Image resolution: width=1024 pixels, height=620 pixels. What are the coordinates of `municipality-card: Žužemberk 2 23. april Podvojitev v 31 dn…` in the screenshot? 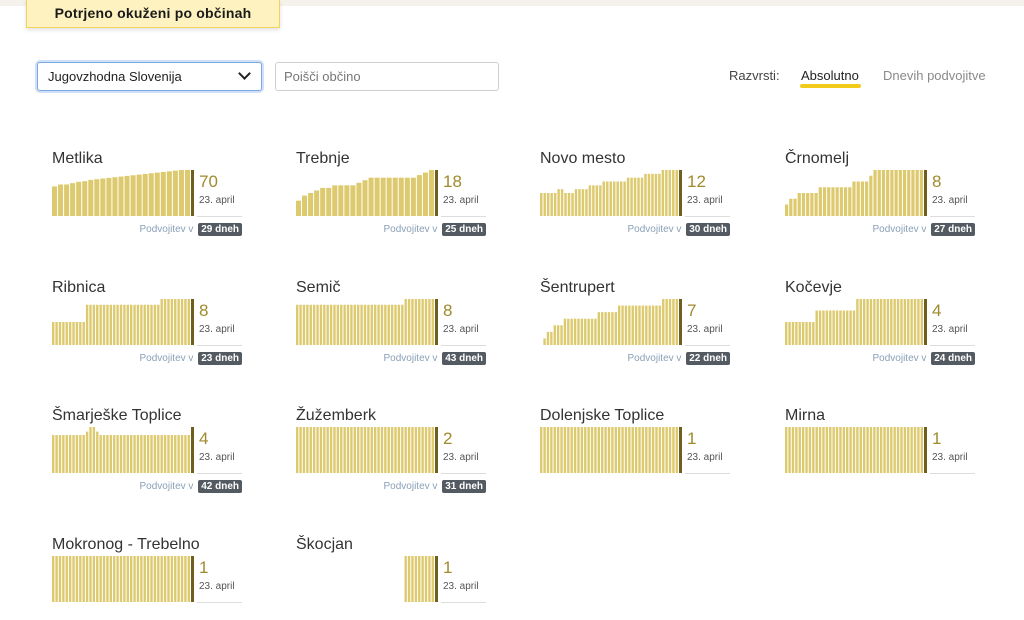 It's located at (391, 462).